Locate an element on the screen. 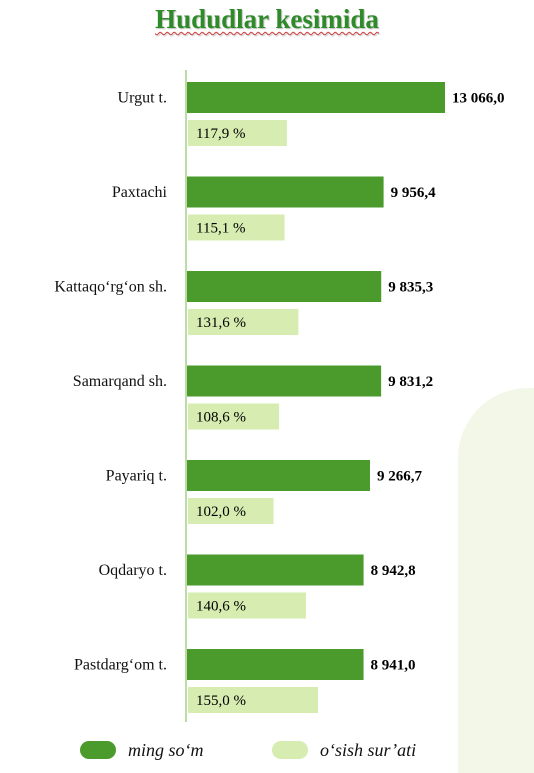 The width and height of the screenshot is (534, 773). value-label-amount: 9 266,7 is located at coordinates (400, 477).